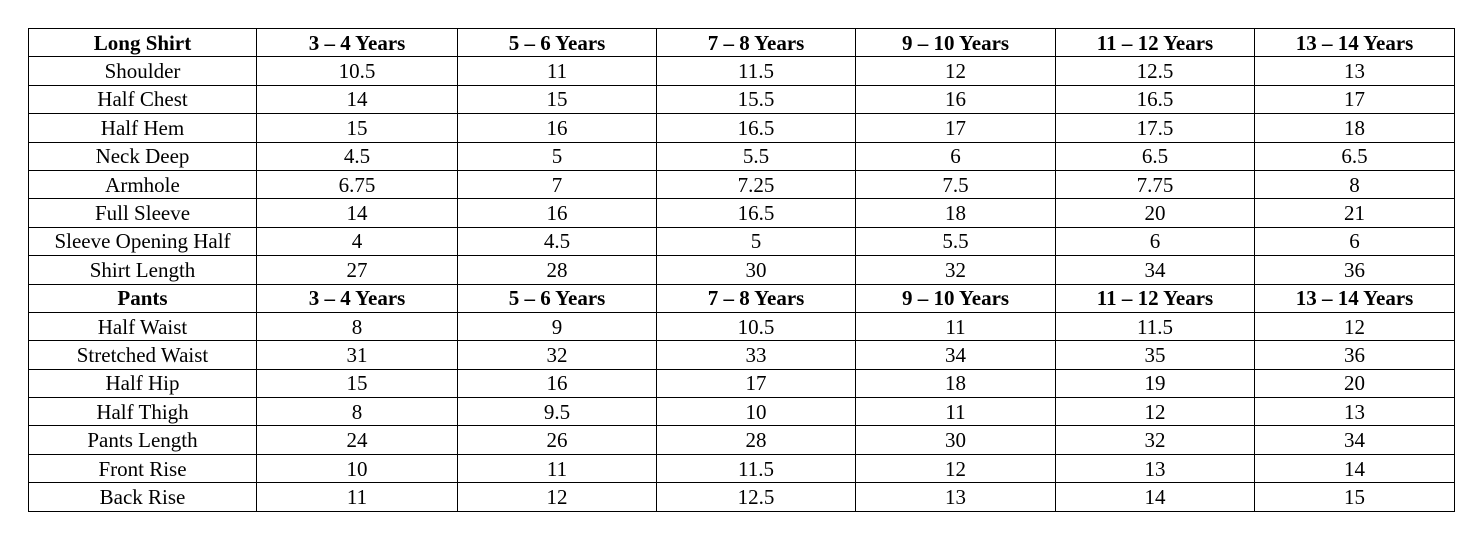 This screenshot has width=1477, height=534. I want to click on row: Half Hem 15 16 16.5 17 17.5 18, so click(741, 128).